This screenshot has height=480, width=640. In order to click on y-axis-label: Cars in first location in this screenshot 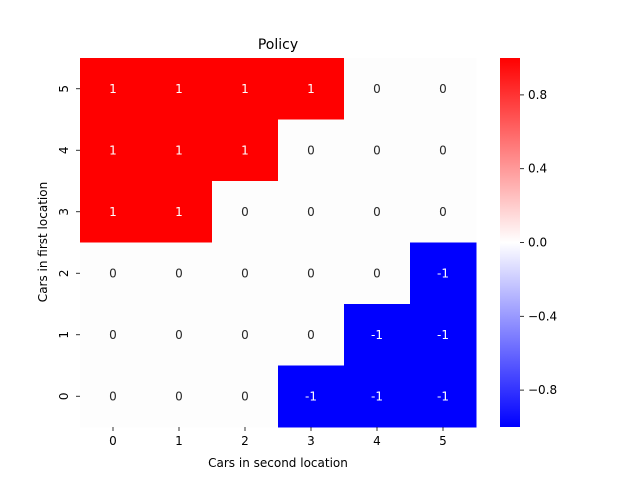, I will do `click(43, 242)`.